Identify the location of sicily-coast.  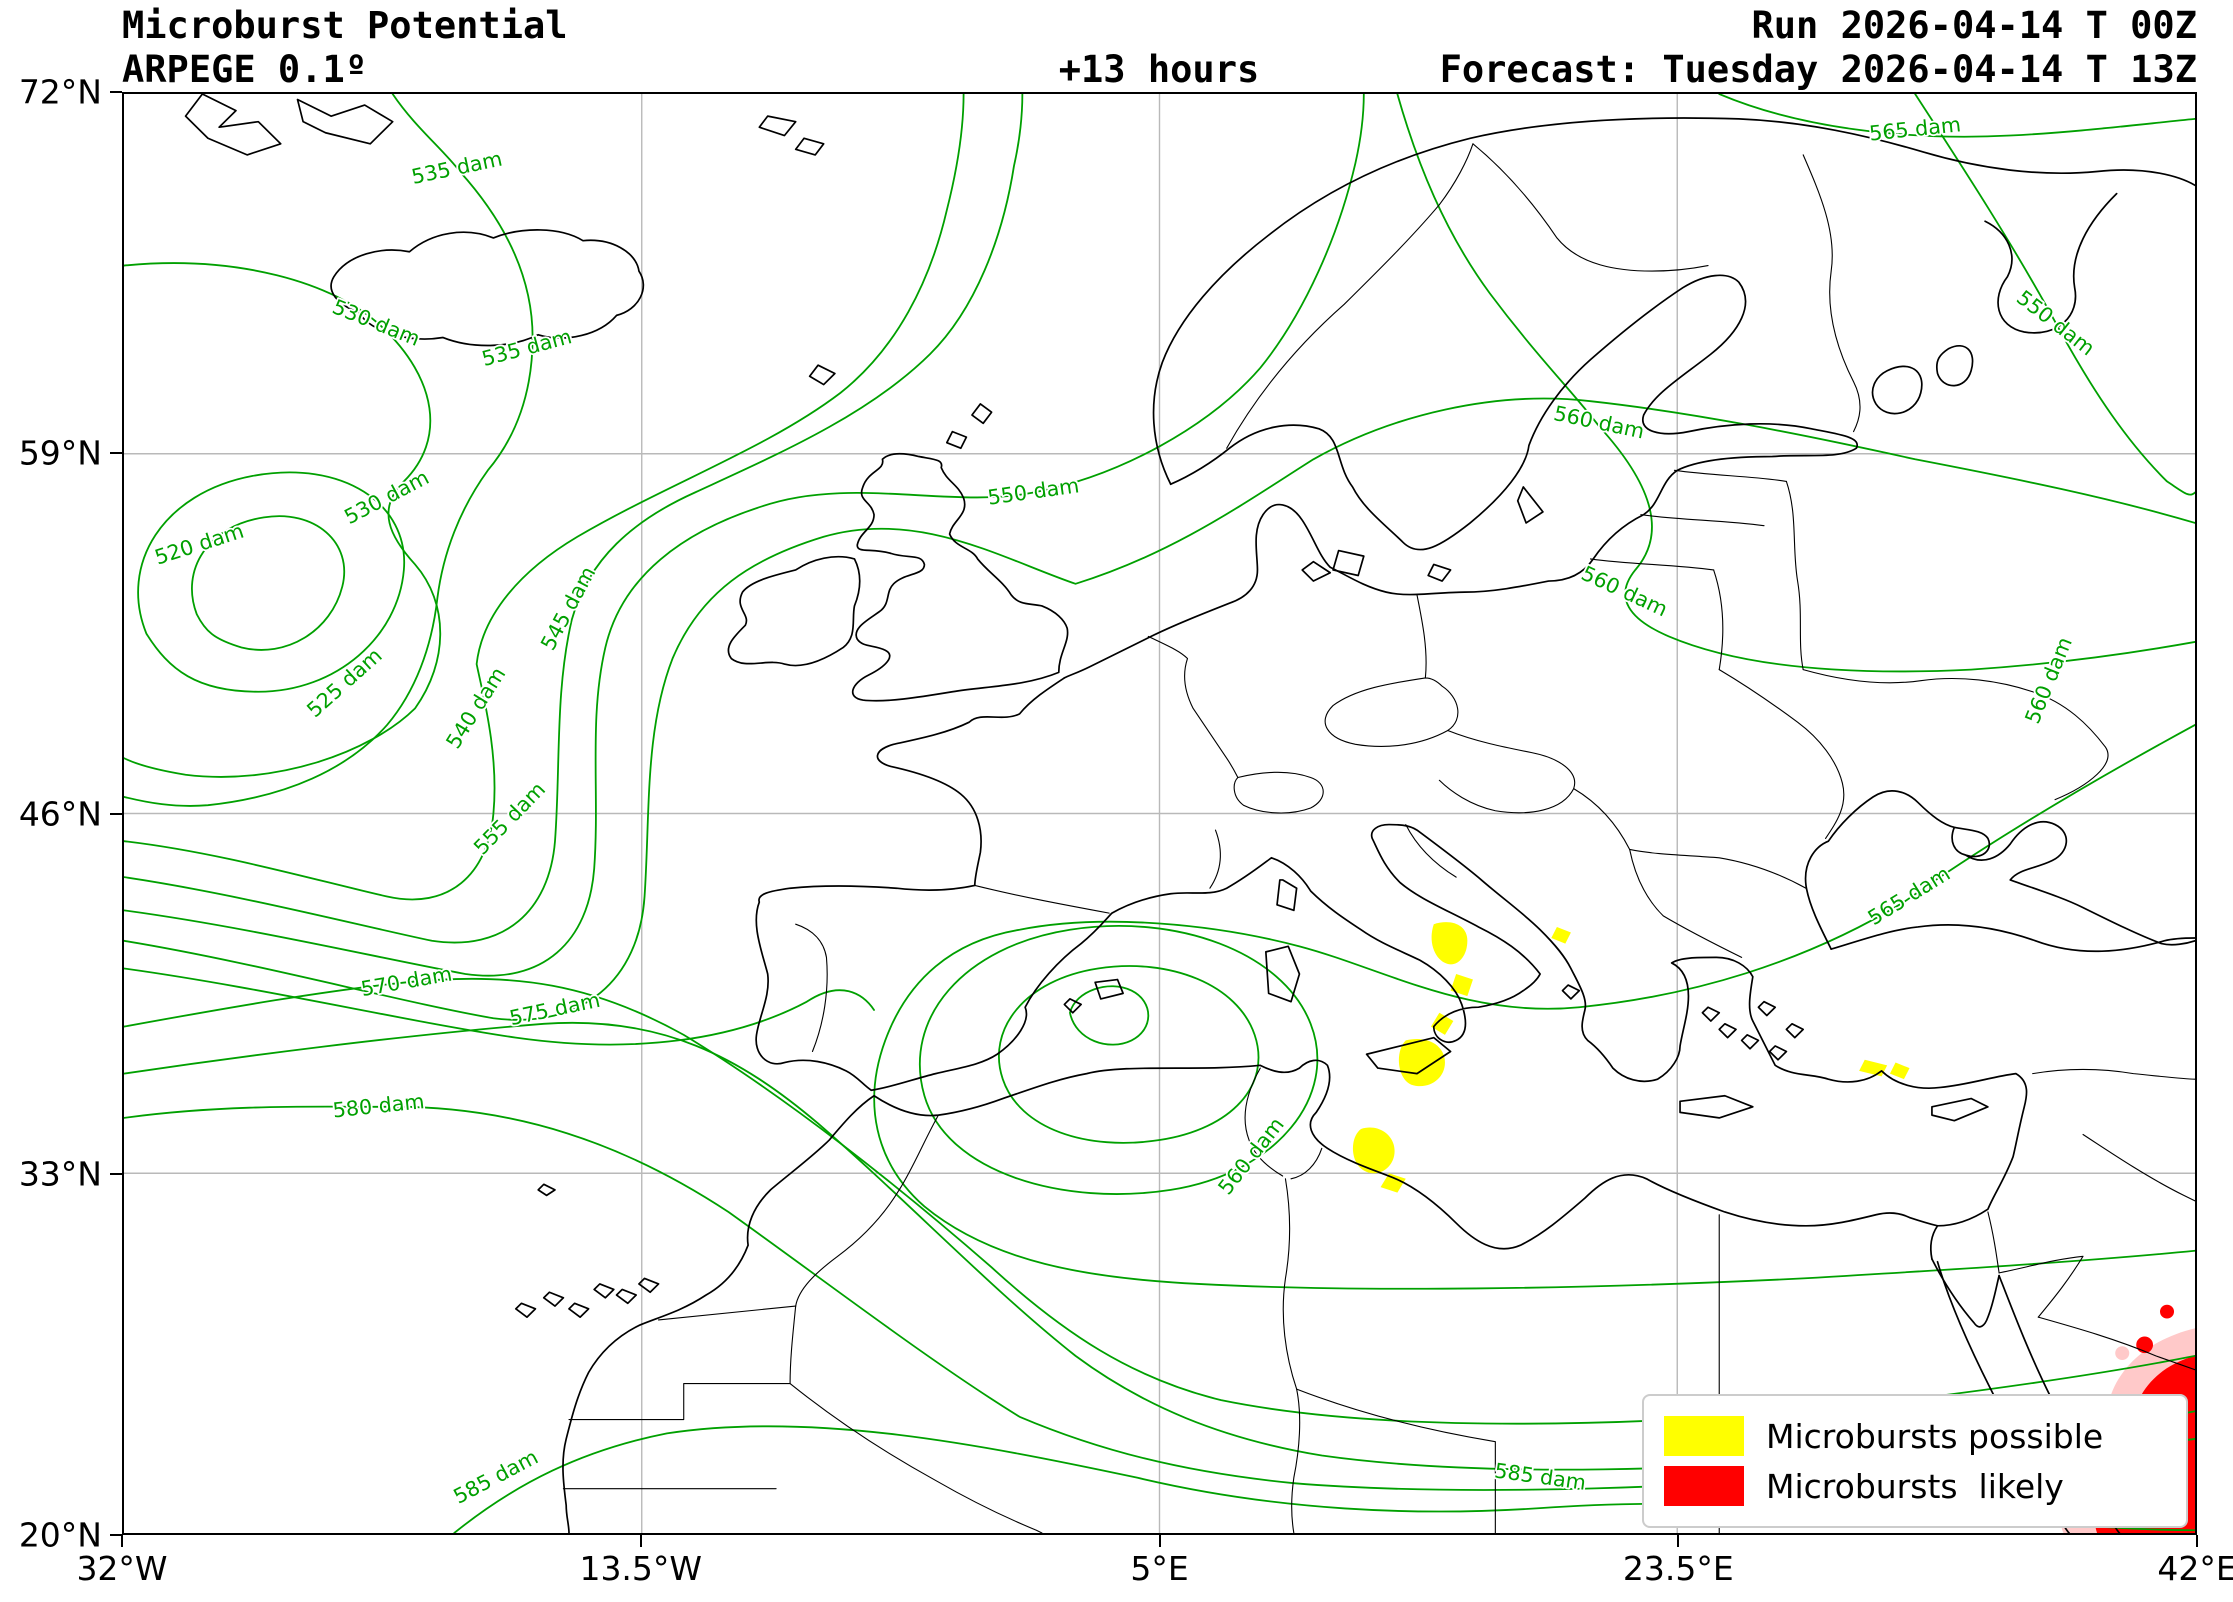
(1409, 1056).